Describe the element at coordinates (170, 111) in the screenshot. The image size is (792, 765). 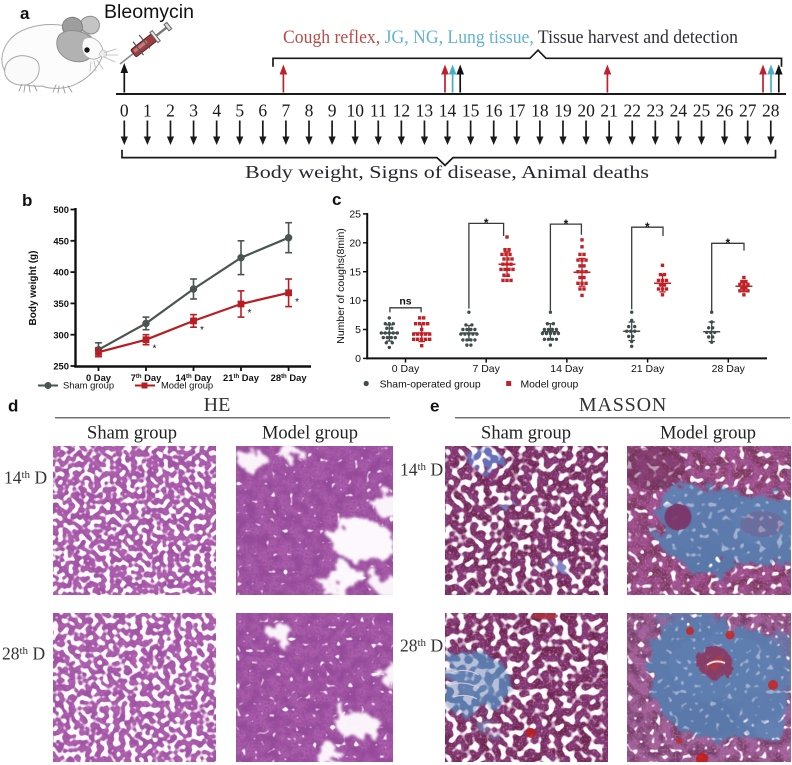
I see `svg-text: 2` at that location.